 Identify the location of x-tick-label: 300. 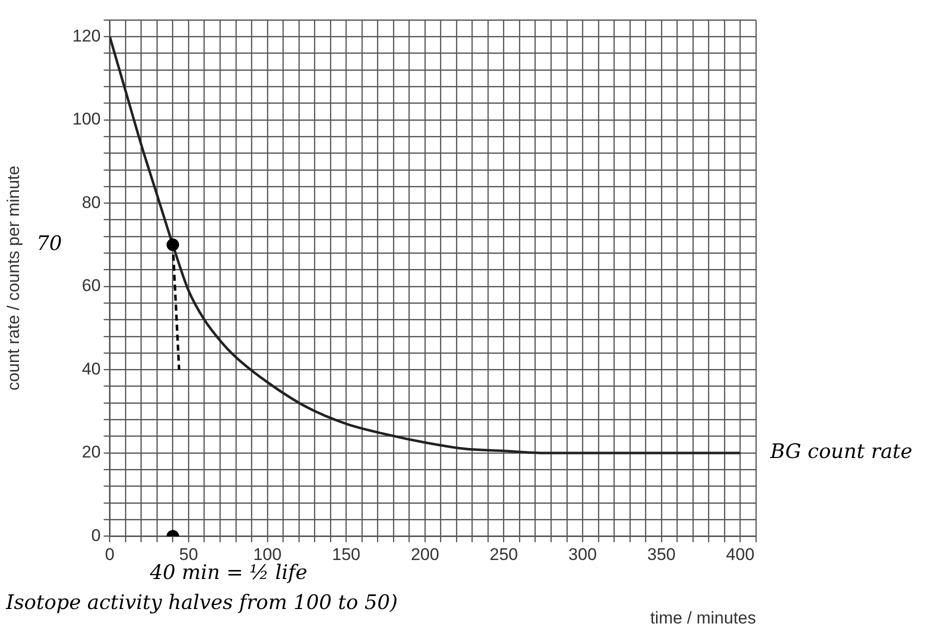
(582, 554).